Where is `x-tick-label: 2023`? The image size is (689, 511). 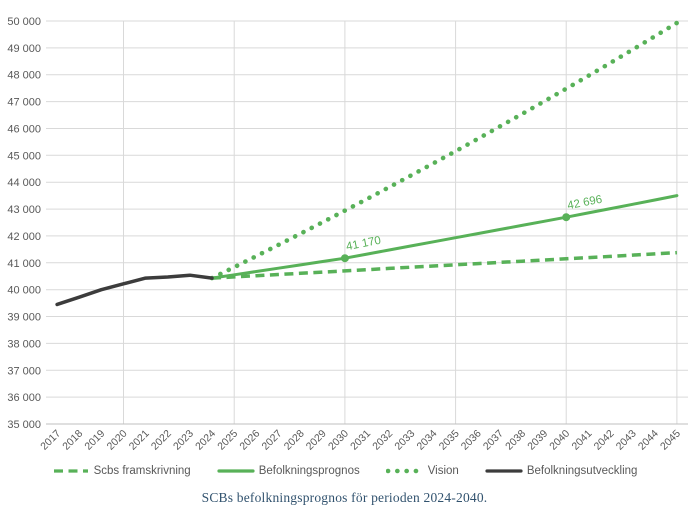 x-tick-label: 2023 is located at coordinates (183, 440).